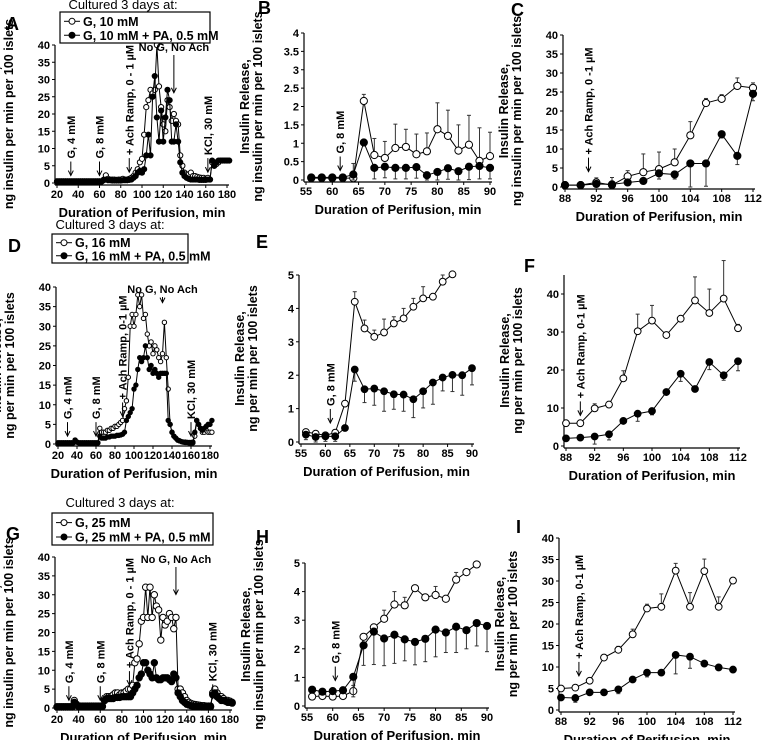  I want to click on series-filled, so click(401, 160).